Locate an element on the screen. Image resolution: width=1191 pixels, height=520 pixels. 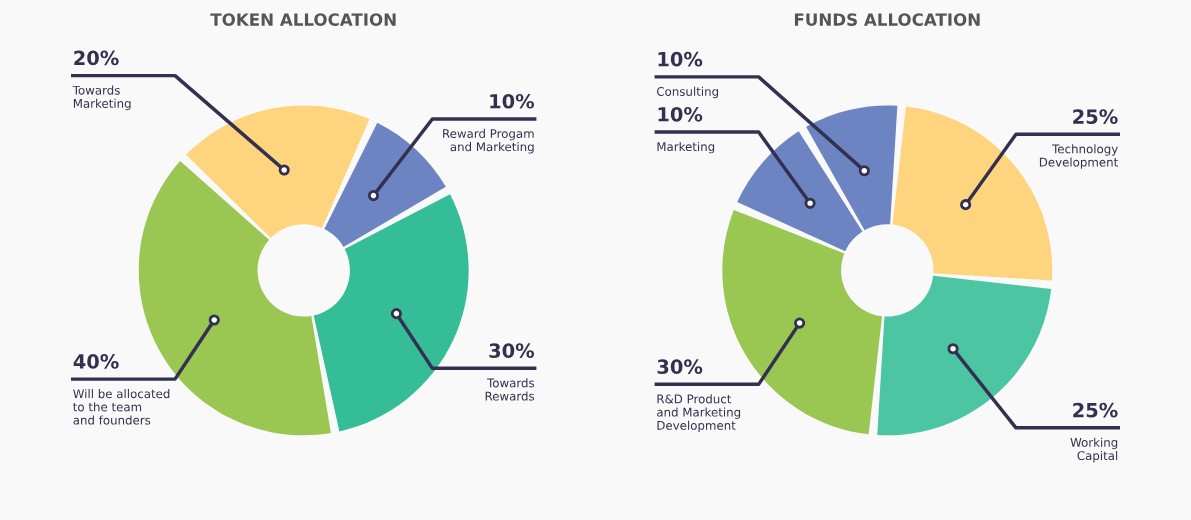
slice-label: Marketing is located at coordinates (686, 147).